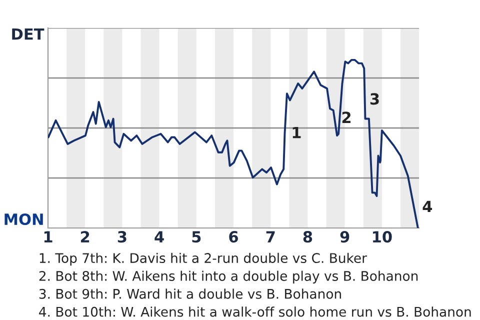 This screenshot has height=320, width=480. I want to click on x-tick-label: 2, so click(85, 236).